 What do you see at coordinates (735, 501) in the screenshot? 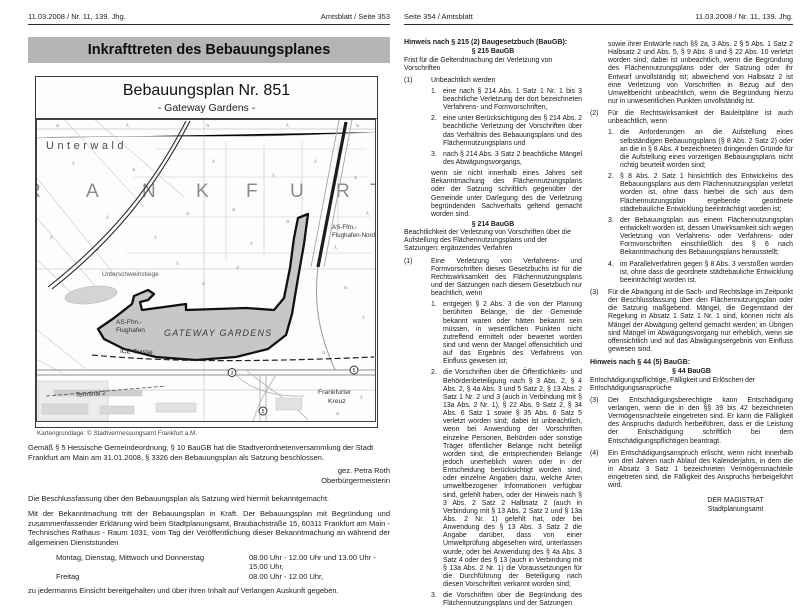
I see `magistrat-line-1: DER MAGISTRAT` at bounding box center [735, 501].